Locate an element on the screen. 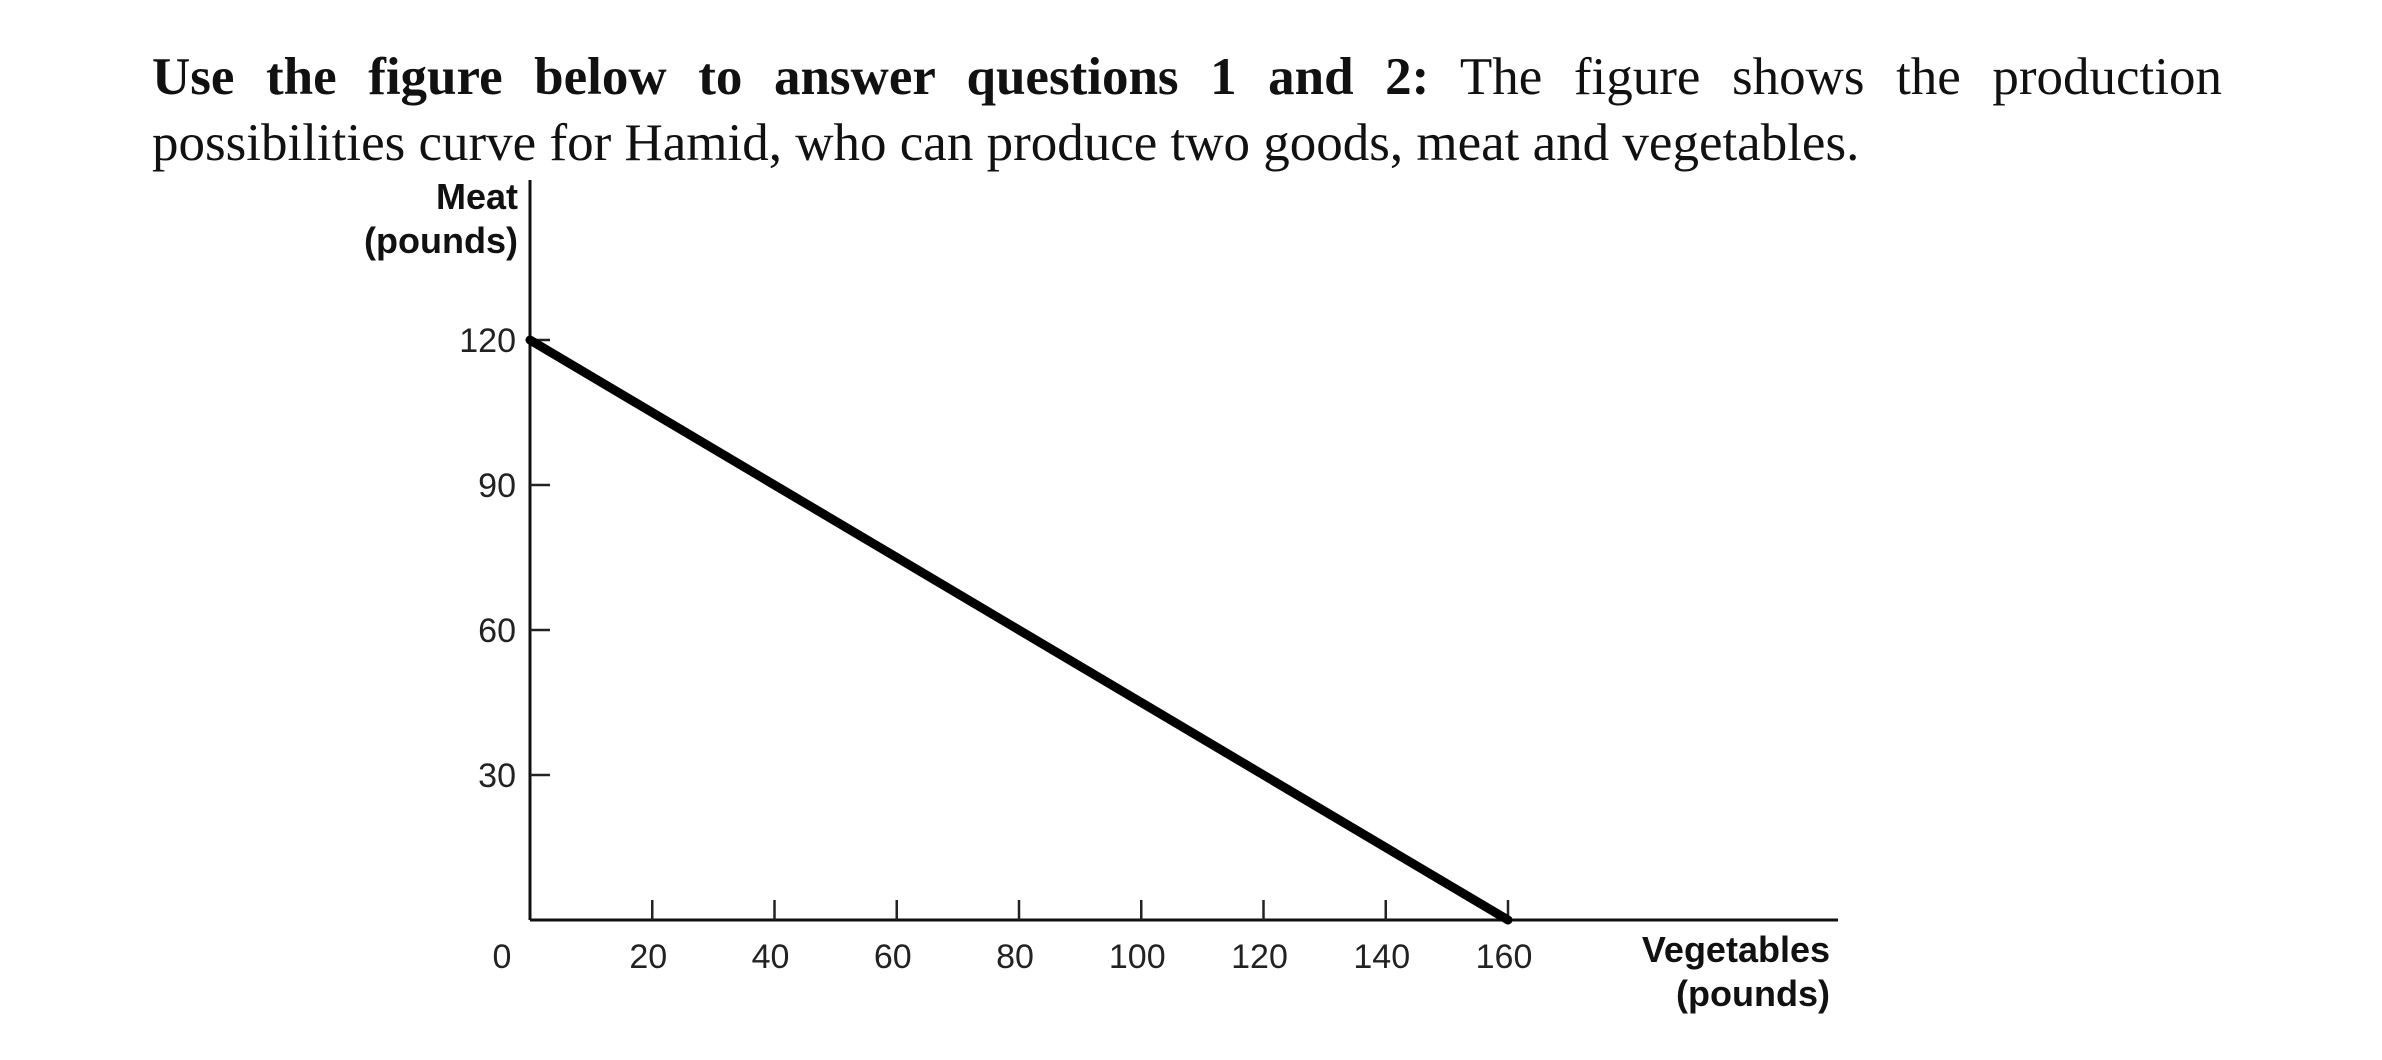  x-axis-title-line2: (pounds) is located at coordinates (1753, 993).